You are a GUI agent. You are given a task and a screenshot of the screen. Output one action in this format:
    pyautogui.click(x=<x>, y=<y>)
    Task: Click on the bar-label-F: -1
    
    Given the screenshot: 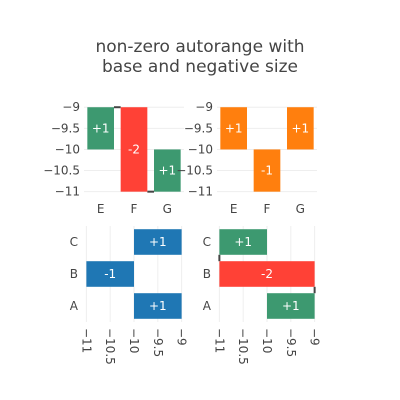 What is the action you would take?
    pyautogui.click(x=267, y=171)
    